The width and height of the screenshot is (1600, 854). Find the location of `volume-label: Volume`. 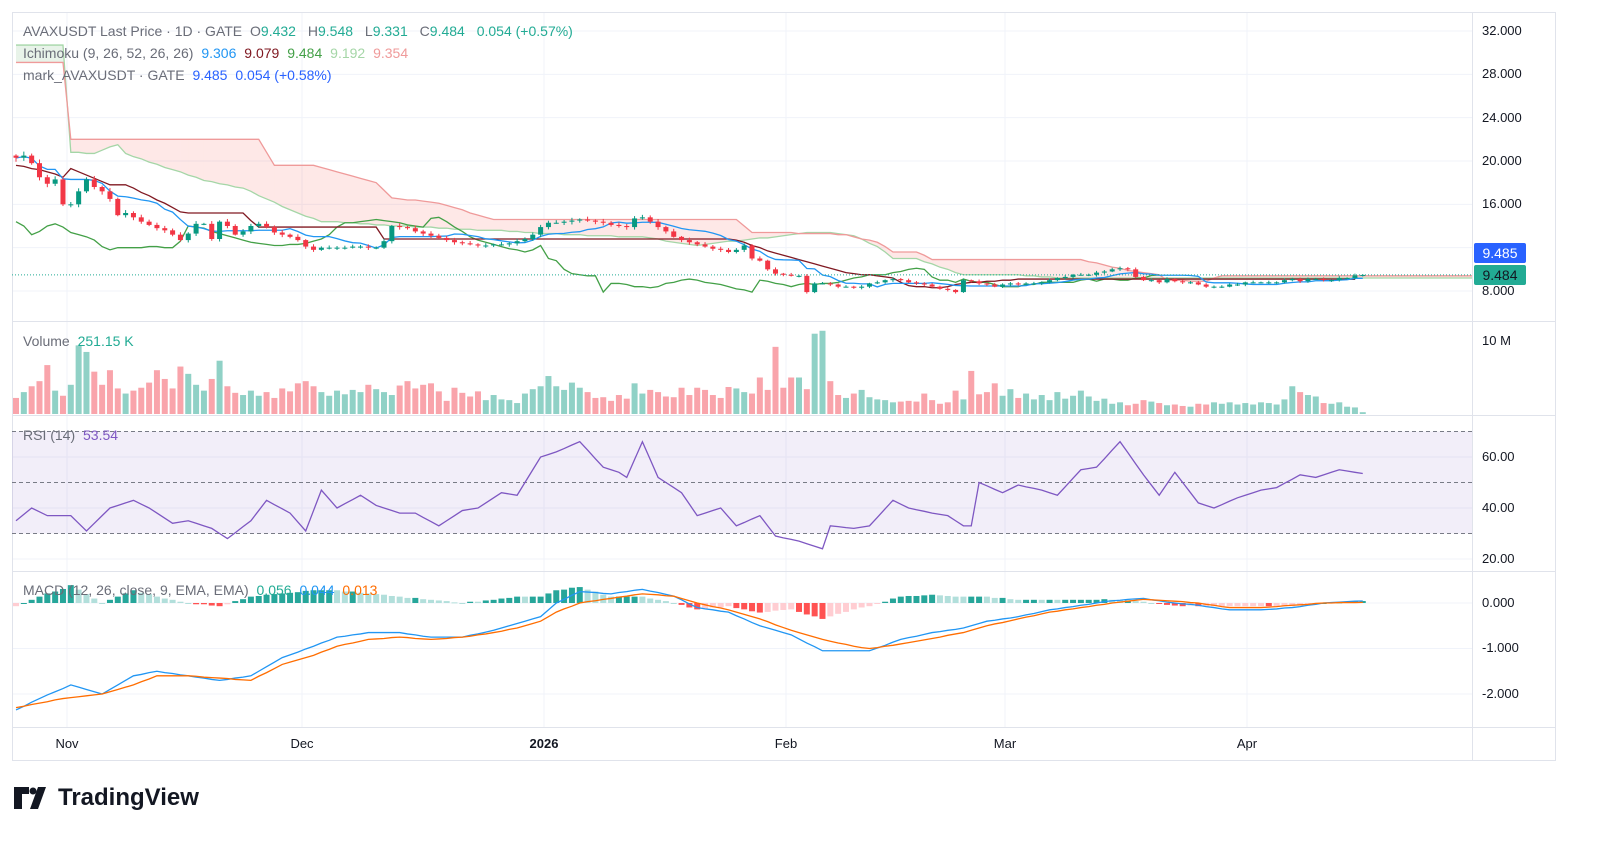

volume-label: Volume is located at coordinates (46, 341).